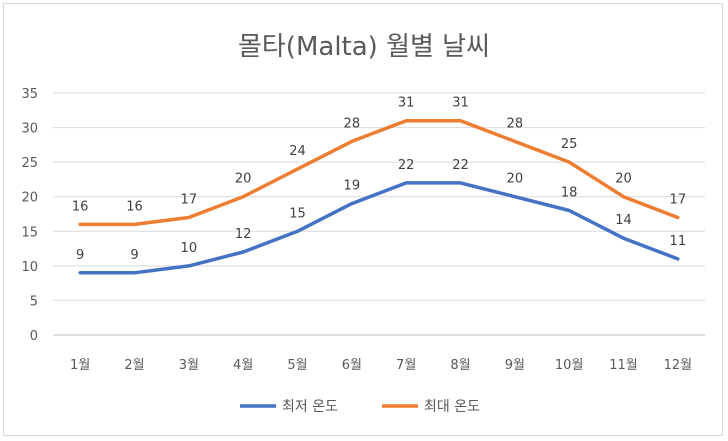  I want to click on data-label: 24, so click(297, 151).